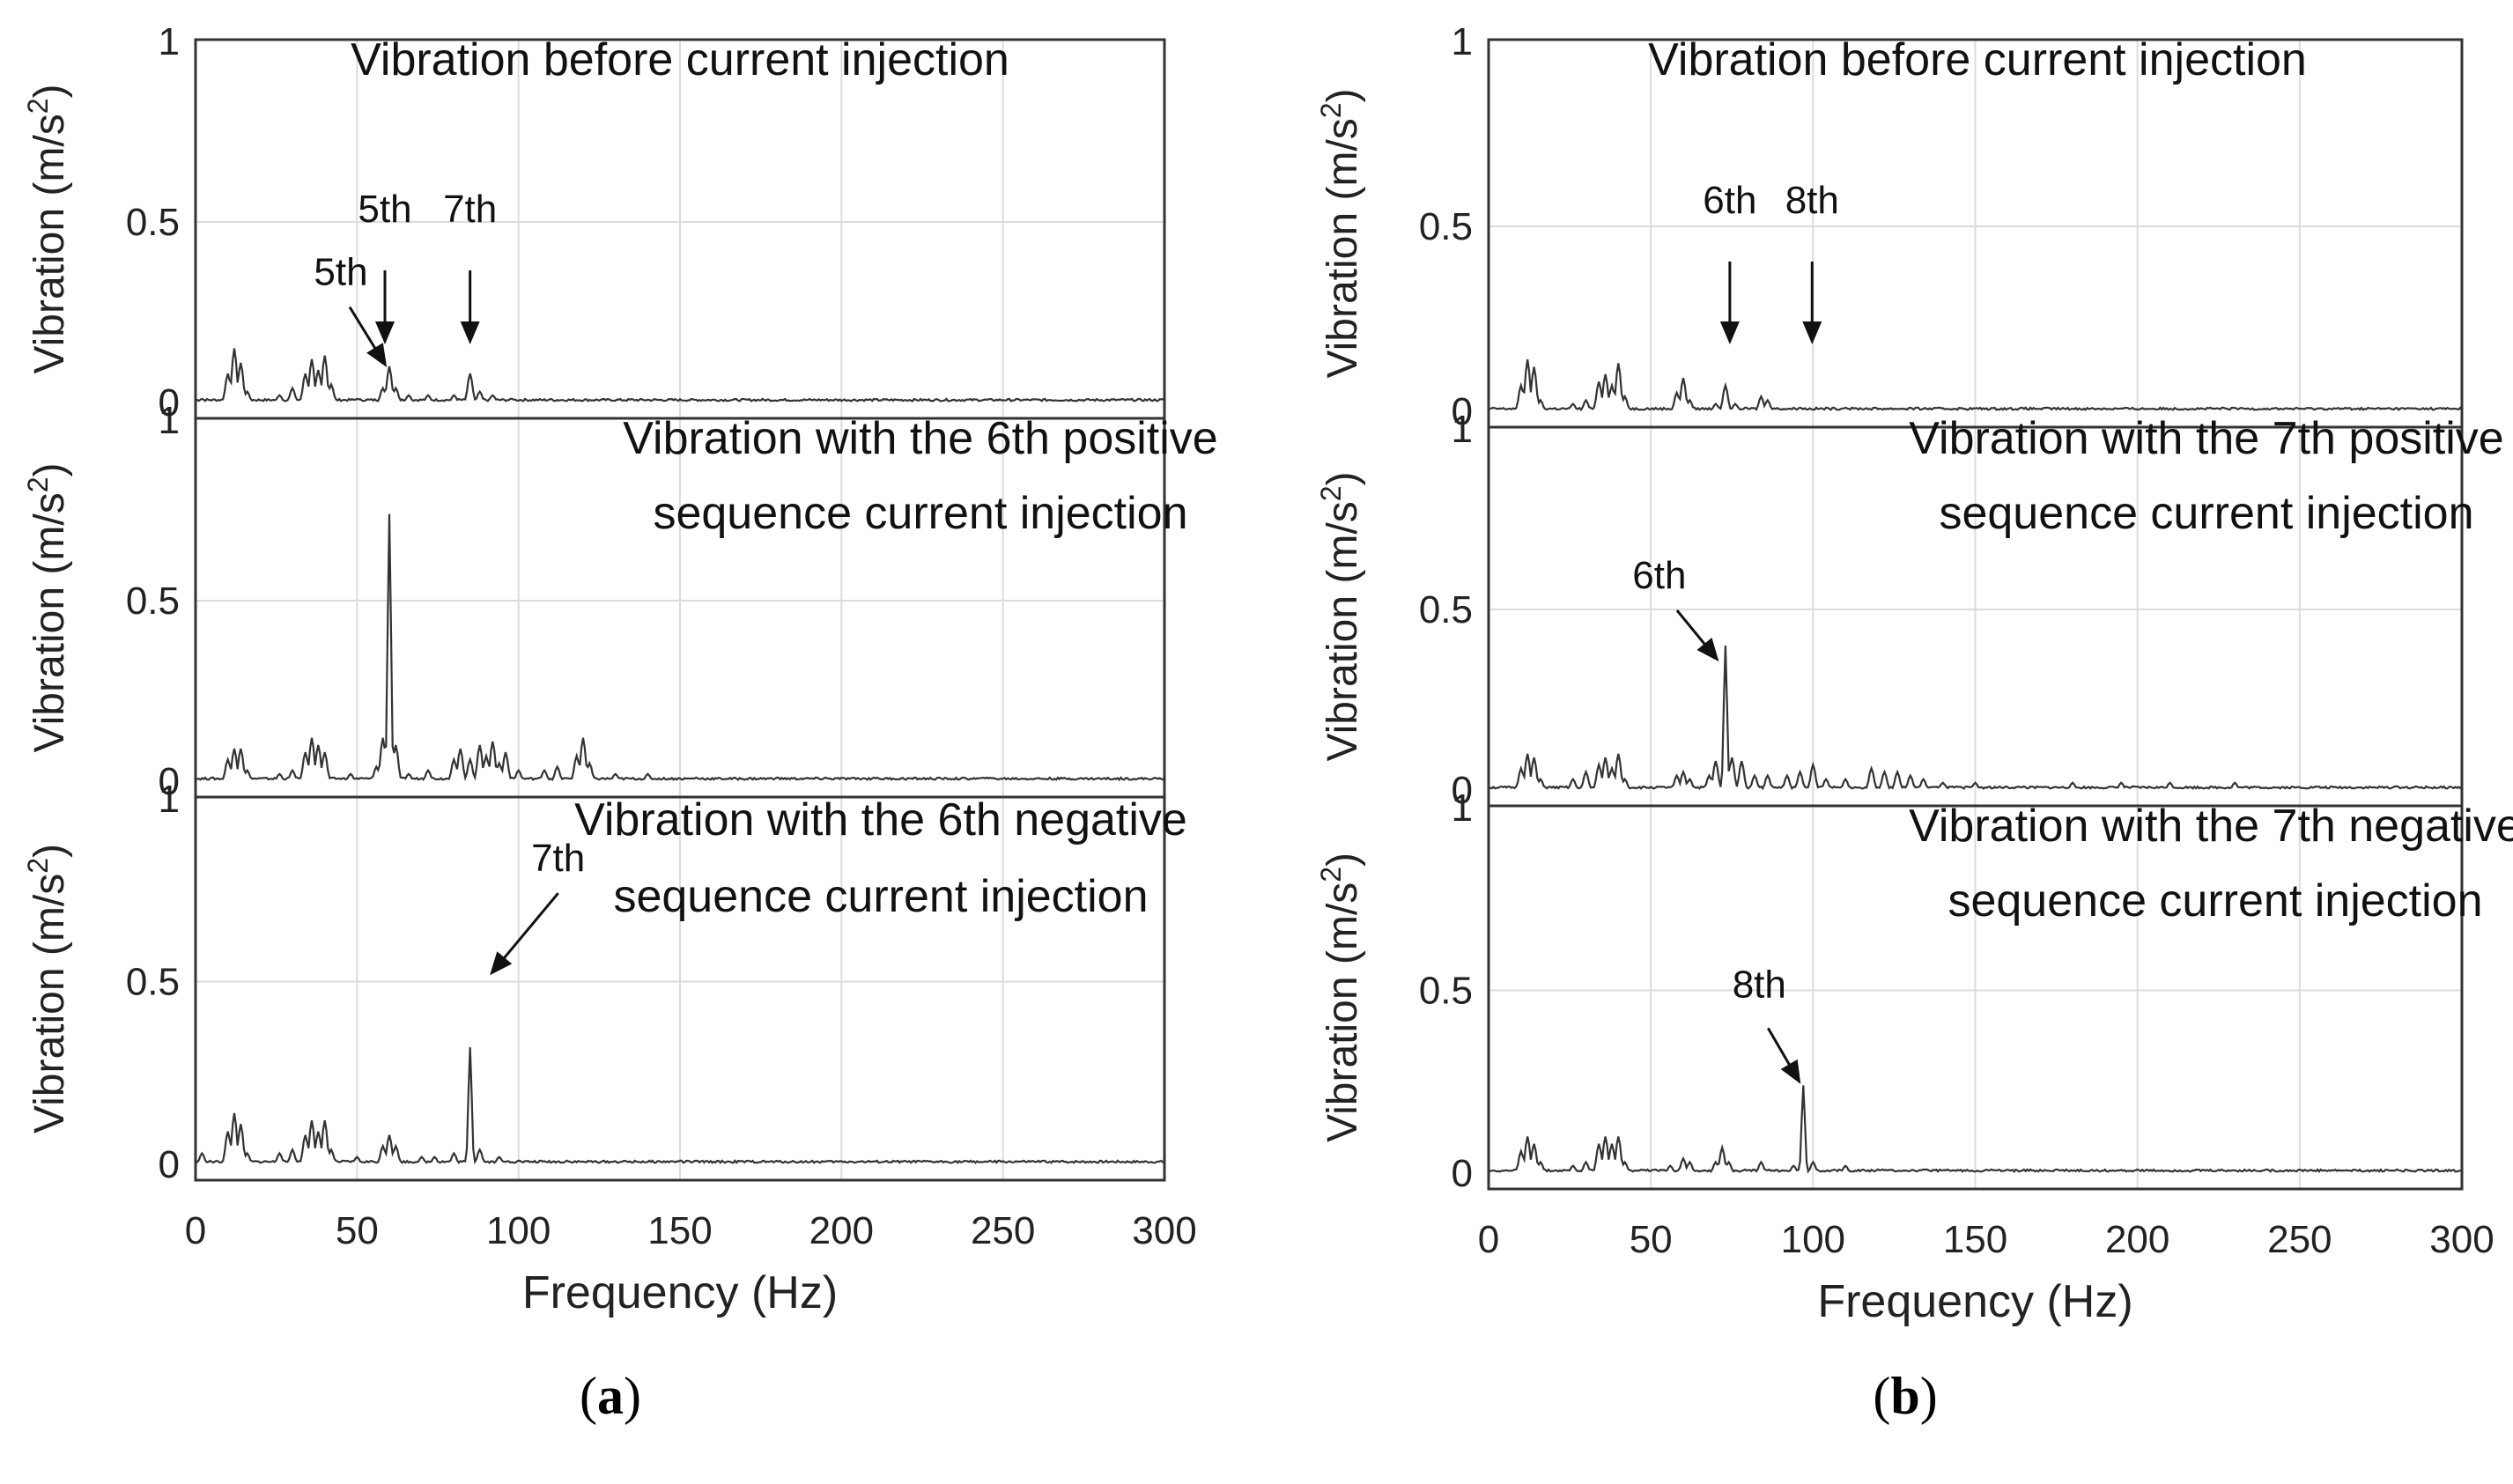 This screenshot has width=2513, height=1484. What do you see at coordinates (610, 1396) in the screenshot?
I see `panel-label: (a)` at bounding box center [610, 1396].